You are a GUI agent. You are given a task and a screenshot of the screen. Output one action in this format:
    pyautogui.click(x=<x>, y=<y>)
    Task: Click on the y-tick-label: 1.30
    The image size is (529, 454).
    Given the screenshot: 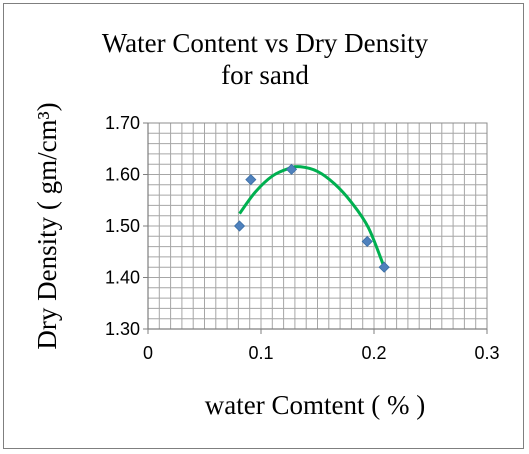 What is the action you would take?
    pyautogui.click(x=122, y=329)
    